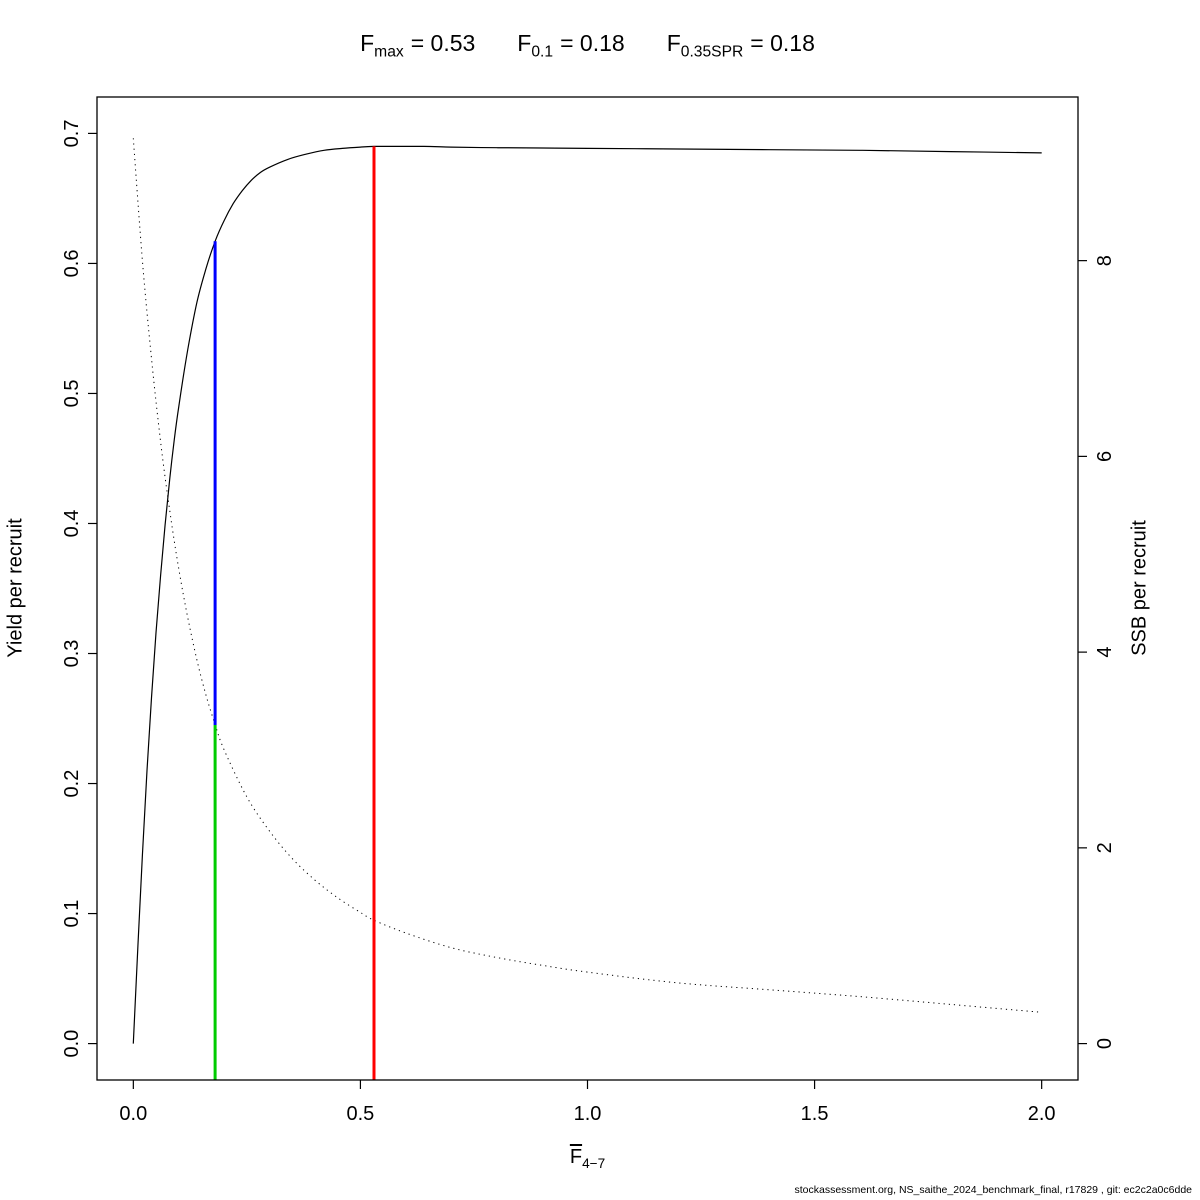  I want to click on y-right-tick-label: 4, so click(1105, 652).